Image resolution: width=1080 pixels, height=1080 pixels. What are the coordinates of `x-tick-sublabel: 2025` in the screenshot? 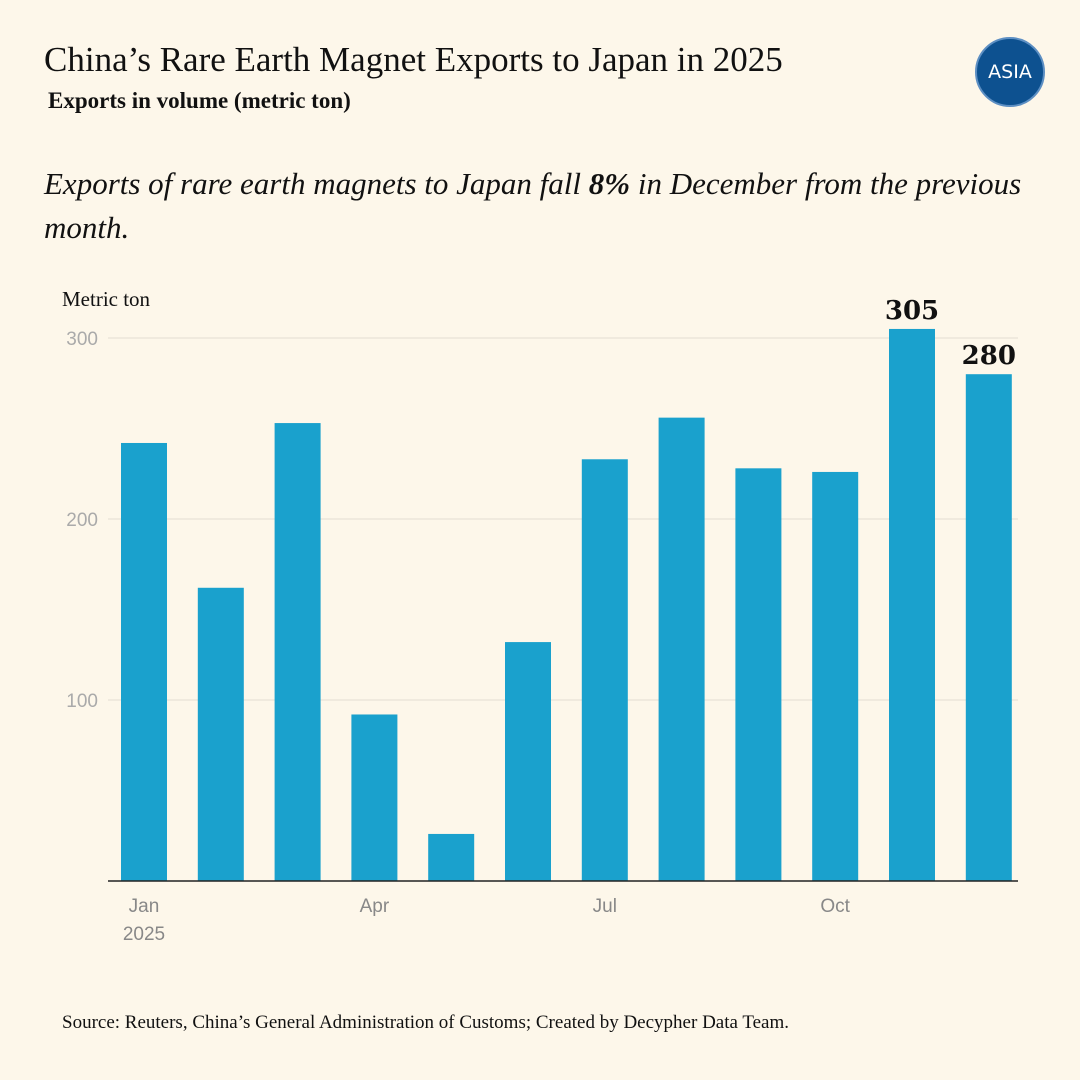 It's located at (144, 934).